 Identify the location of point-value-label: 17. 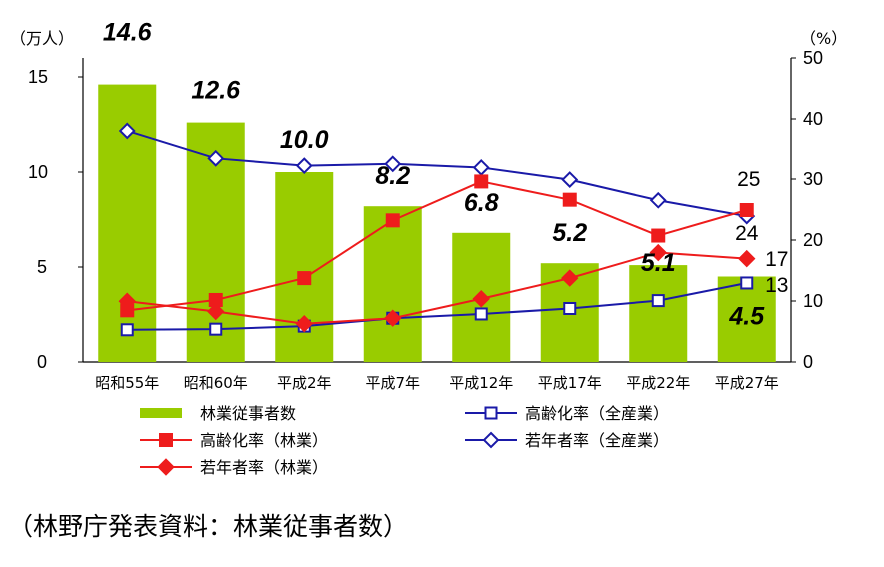
(776, 259).